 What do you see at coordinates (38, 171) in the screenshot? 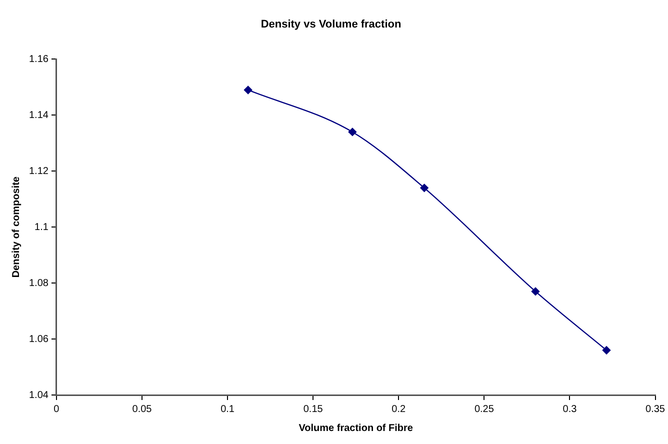
I see `y-tick-label: 1.12` at bounding box center [38, 171].